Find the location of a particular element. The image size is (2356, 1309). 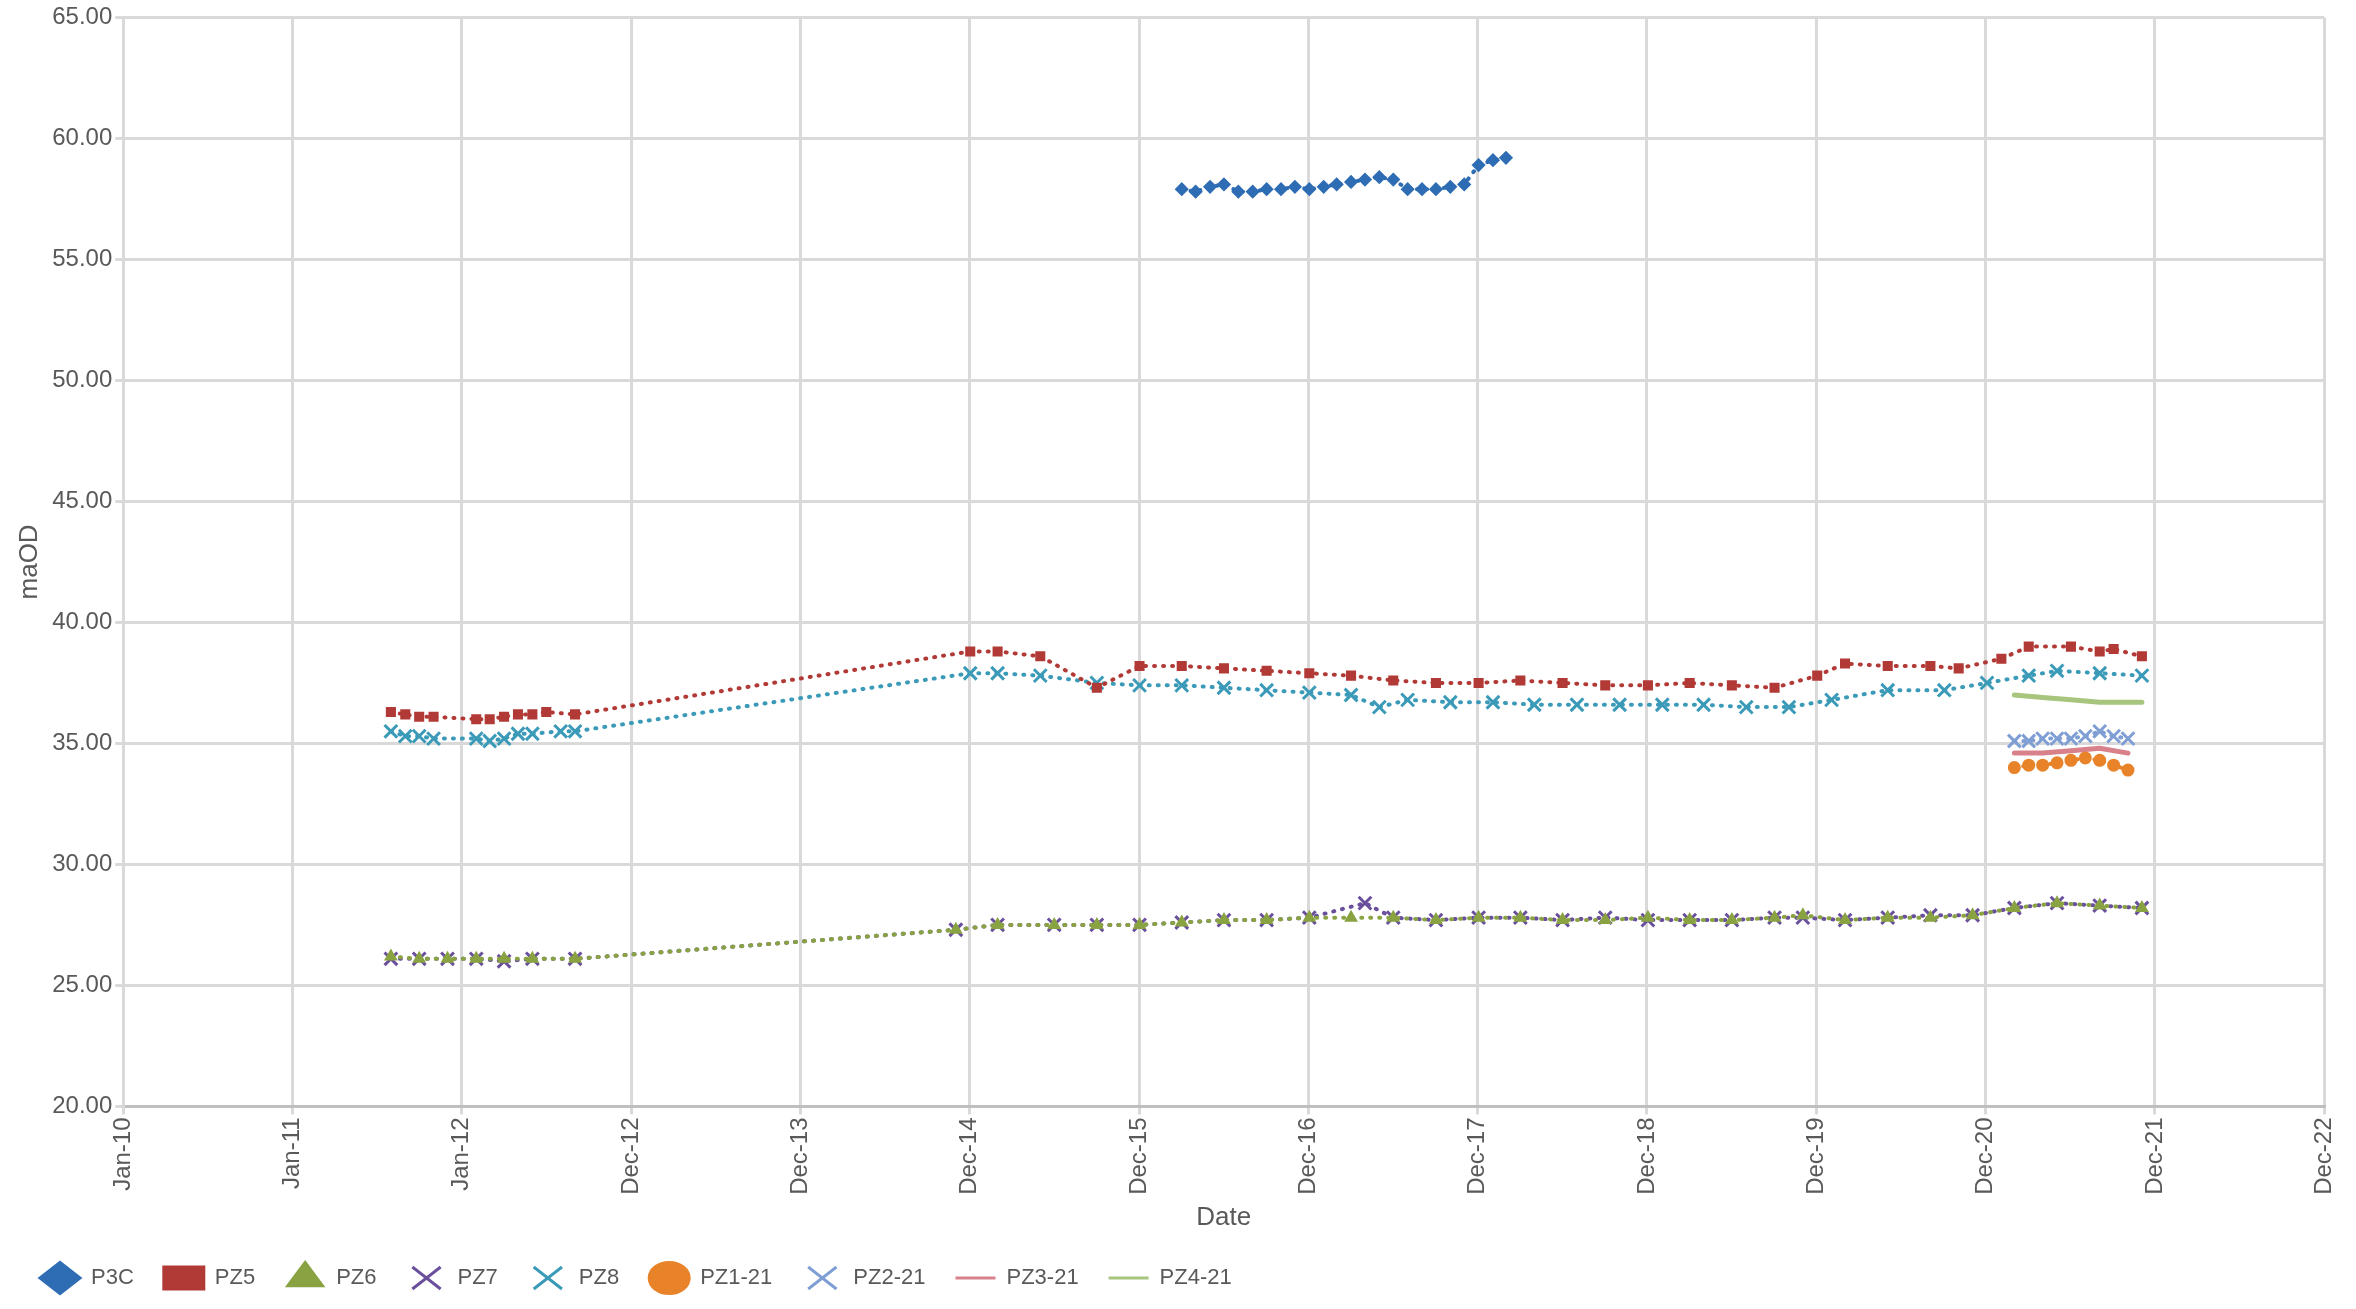

legend-label: PZ7 is located at coordinates (477, 1277).